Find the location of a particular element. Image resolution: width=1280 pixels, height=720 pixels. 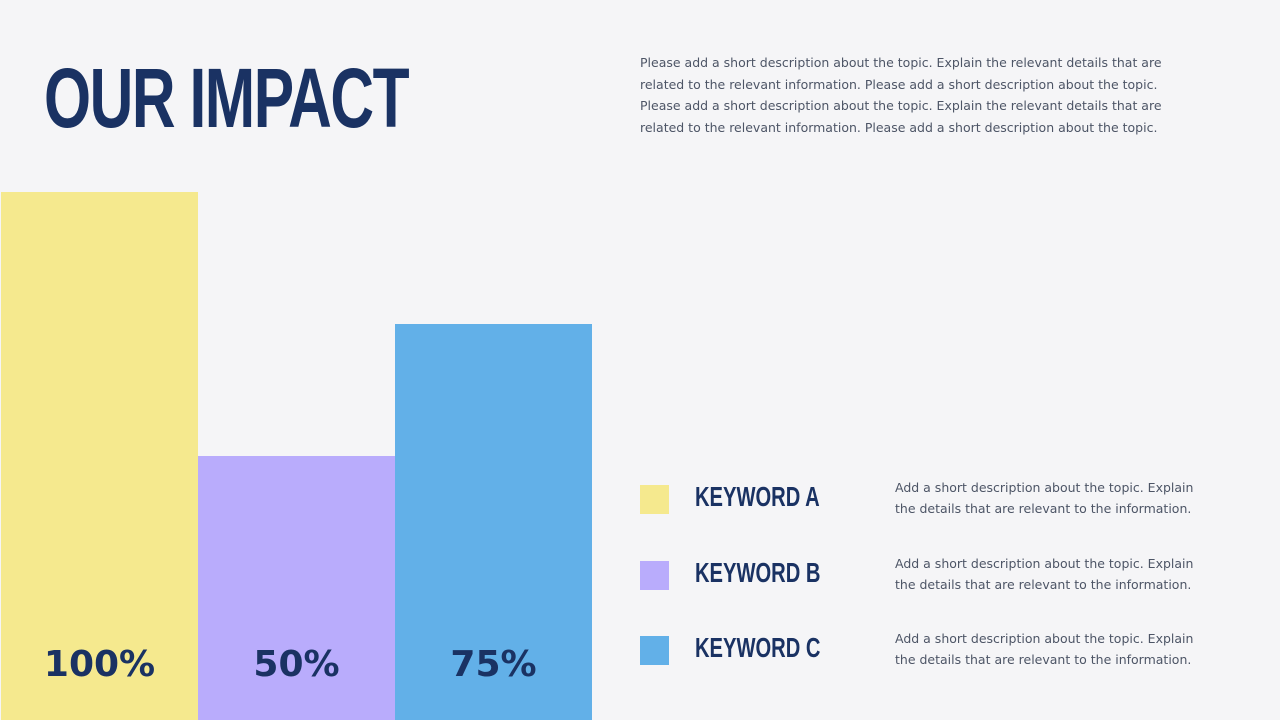

legend-keyword-b: KEYWORD B is located at coordinates (758, 572).